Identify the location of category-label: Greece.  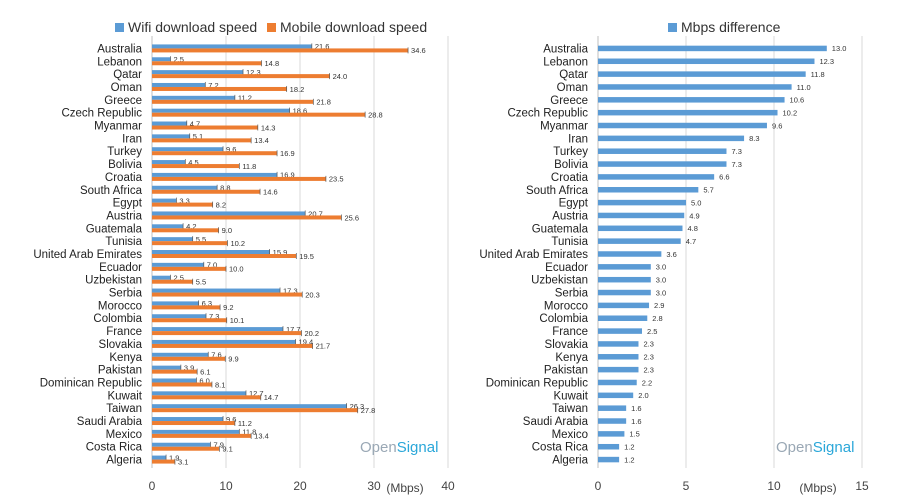
(569, 101).